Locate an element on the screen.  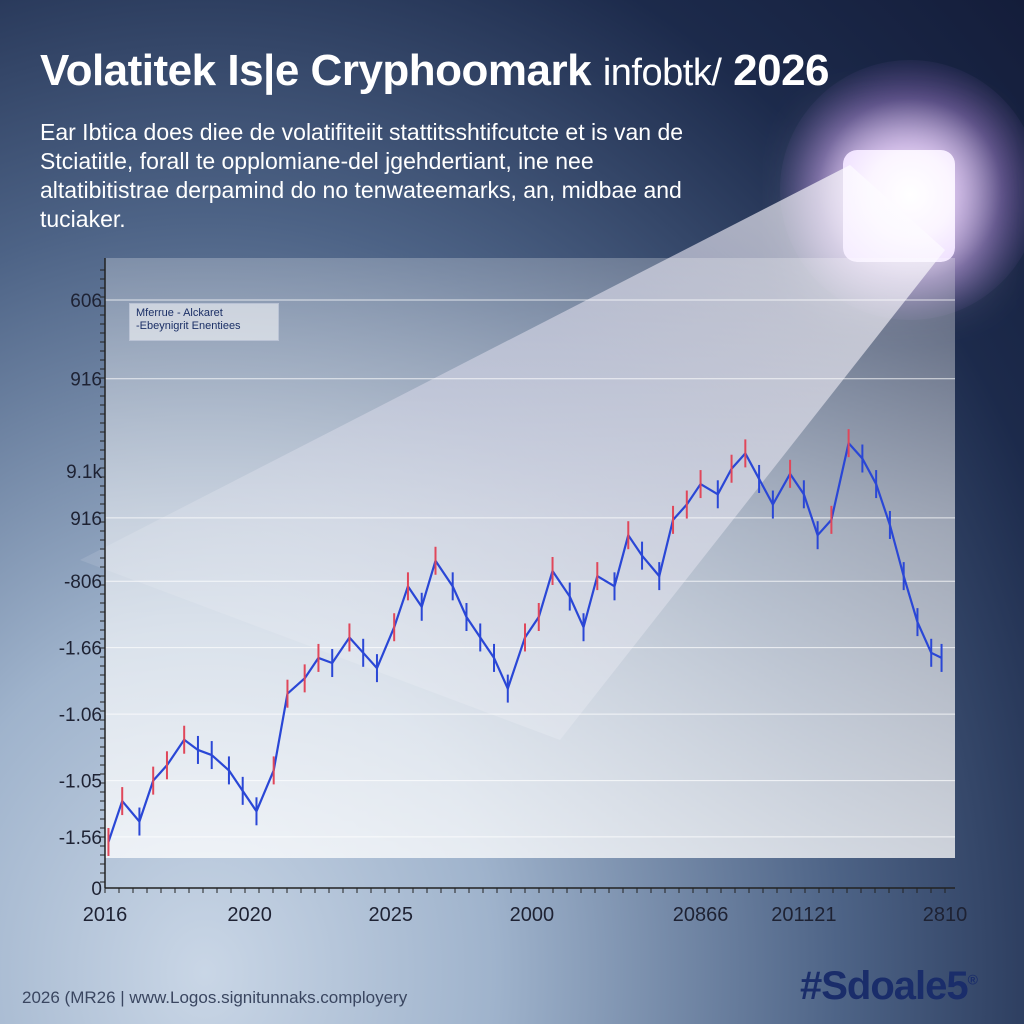
title-suffix-b: 2026 is located at coordinates (781, 70).